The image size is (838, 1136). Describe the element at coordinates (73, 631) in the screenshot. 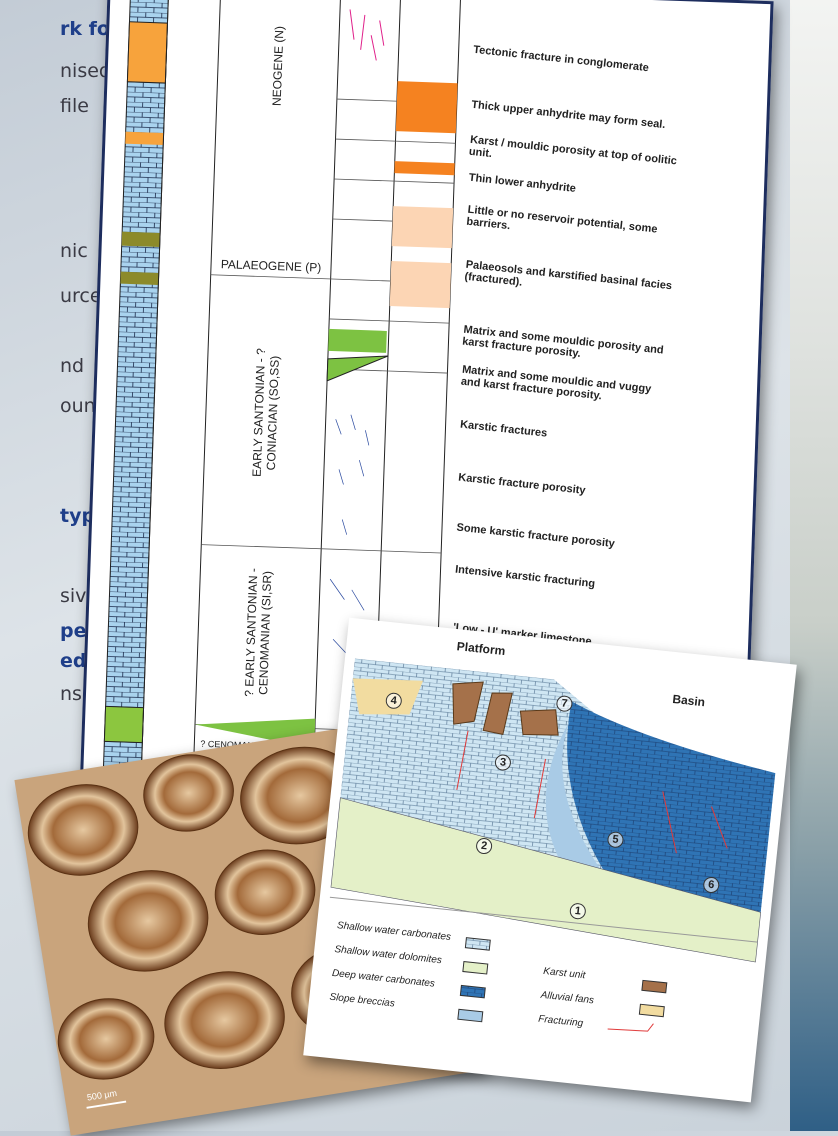

I see `side-text-line: pe` at that location.